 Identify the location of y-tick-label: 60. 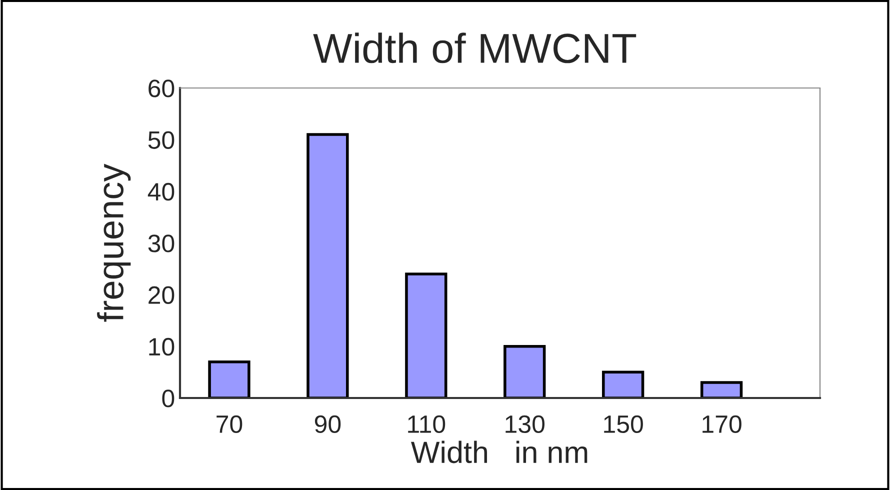
(161, 89).